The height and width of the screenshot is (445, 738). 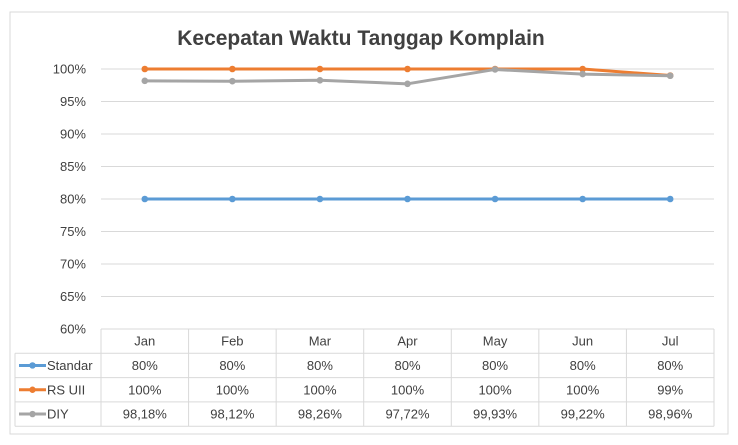 I want to click on x-tick-label: Mar, so click(x=320, y=341).